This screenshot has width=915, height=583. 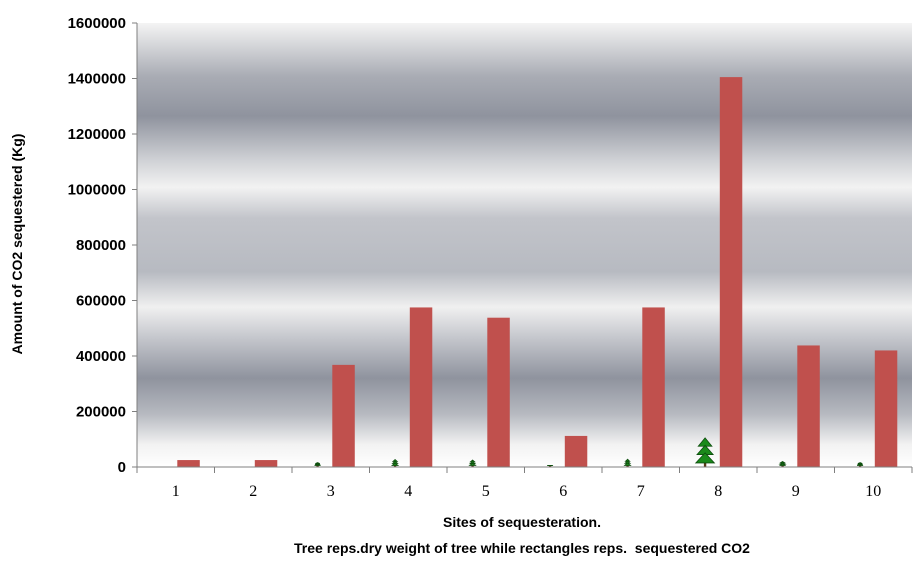 I want to click on x-tick-label: 2, so click(x=253, y=491).